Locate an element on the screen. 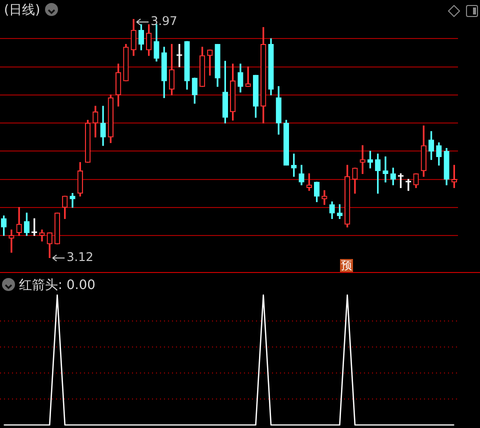  chart-title: (日线) is located at coordinates (22, 10).